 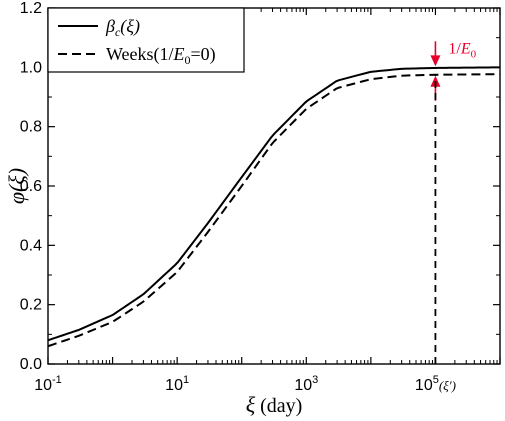 What do you see at coordinates (110, 26) in the screenshot?
I see `legend-label-main: β` at bounding box center [110, 26].